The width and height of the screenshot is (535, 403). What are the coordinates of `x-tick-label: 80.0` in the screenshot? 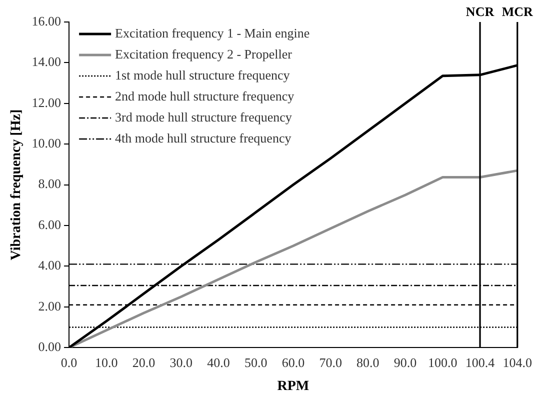 It's located at (368, 362).